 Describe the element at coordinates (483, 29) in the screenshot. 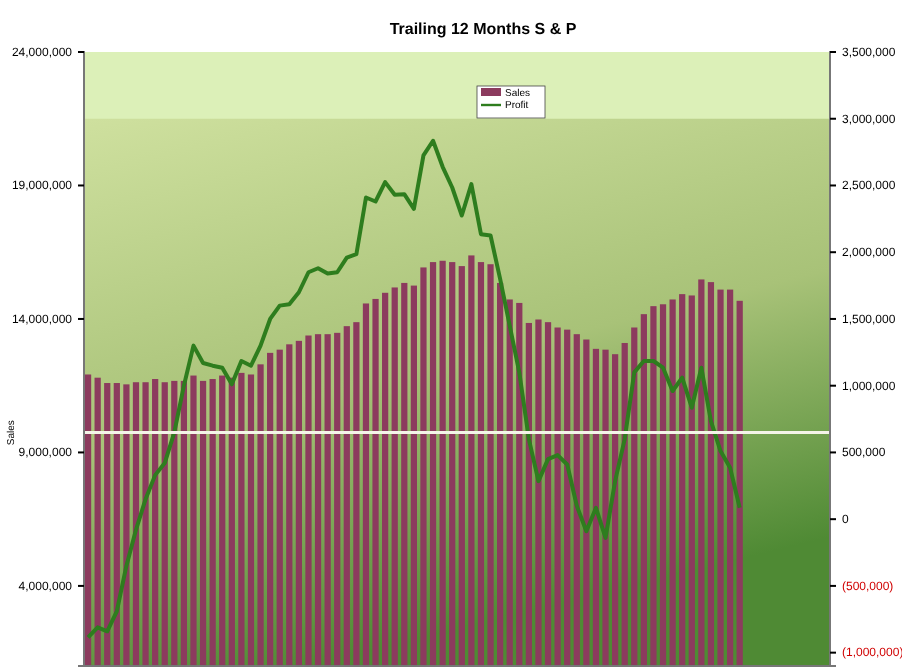

I see `chart-title: Trailing 12 Months S & P` at that location.